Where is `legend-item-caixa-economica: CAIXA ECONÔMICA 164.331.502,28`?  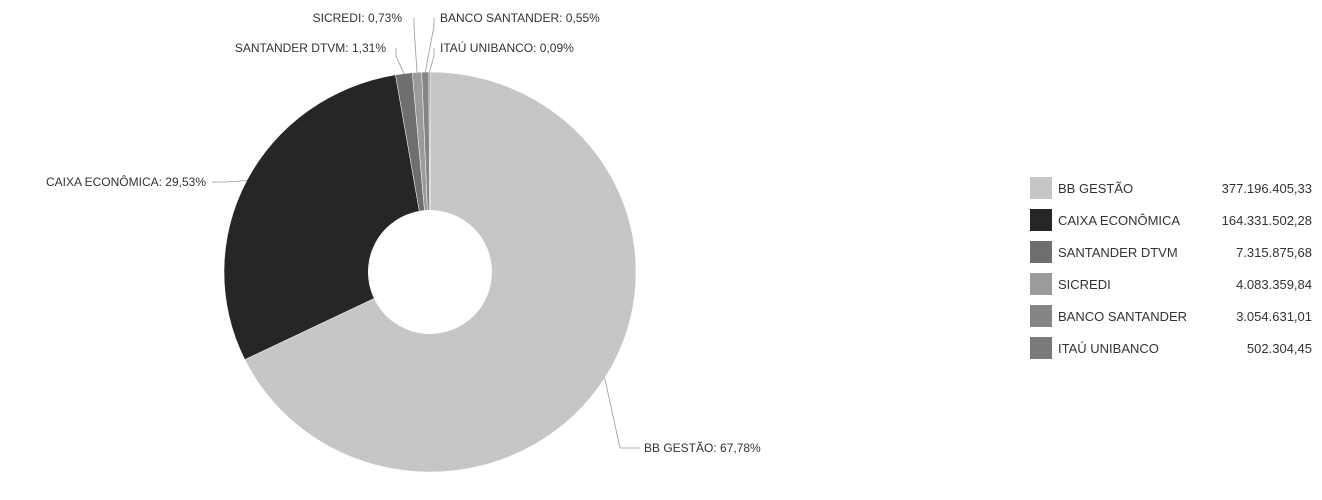
legend-item-caixa-economica: CAIXA ECONÔMICA 164.331.502,28 is located at coordinates (1171, 220).